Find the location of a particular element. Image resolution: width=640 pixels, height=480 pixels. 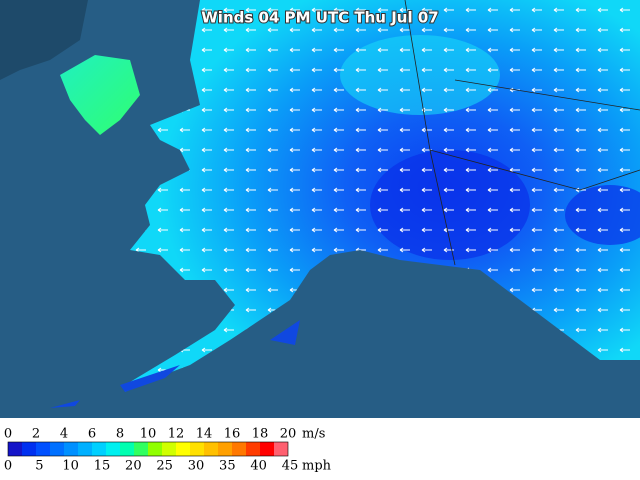

mph-tick-label: 35 is located at coordinates (227, 466).